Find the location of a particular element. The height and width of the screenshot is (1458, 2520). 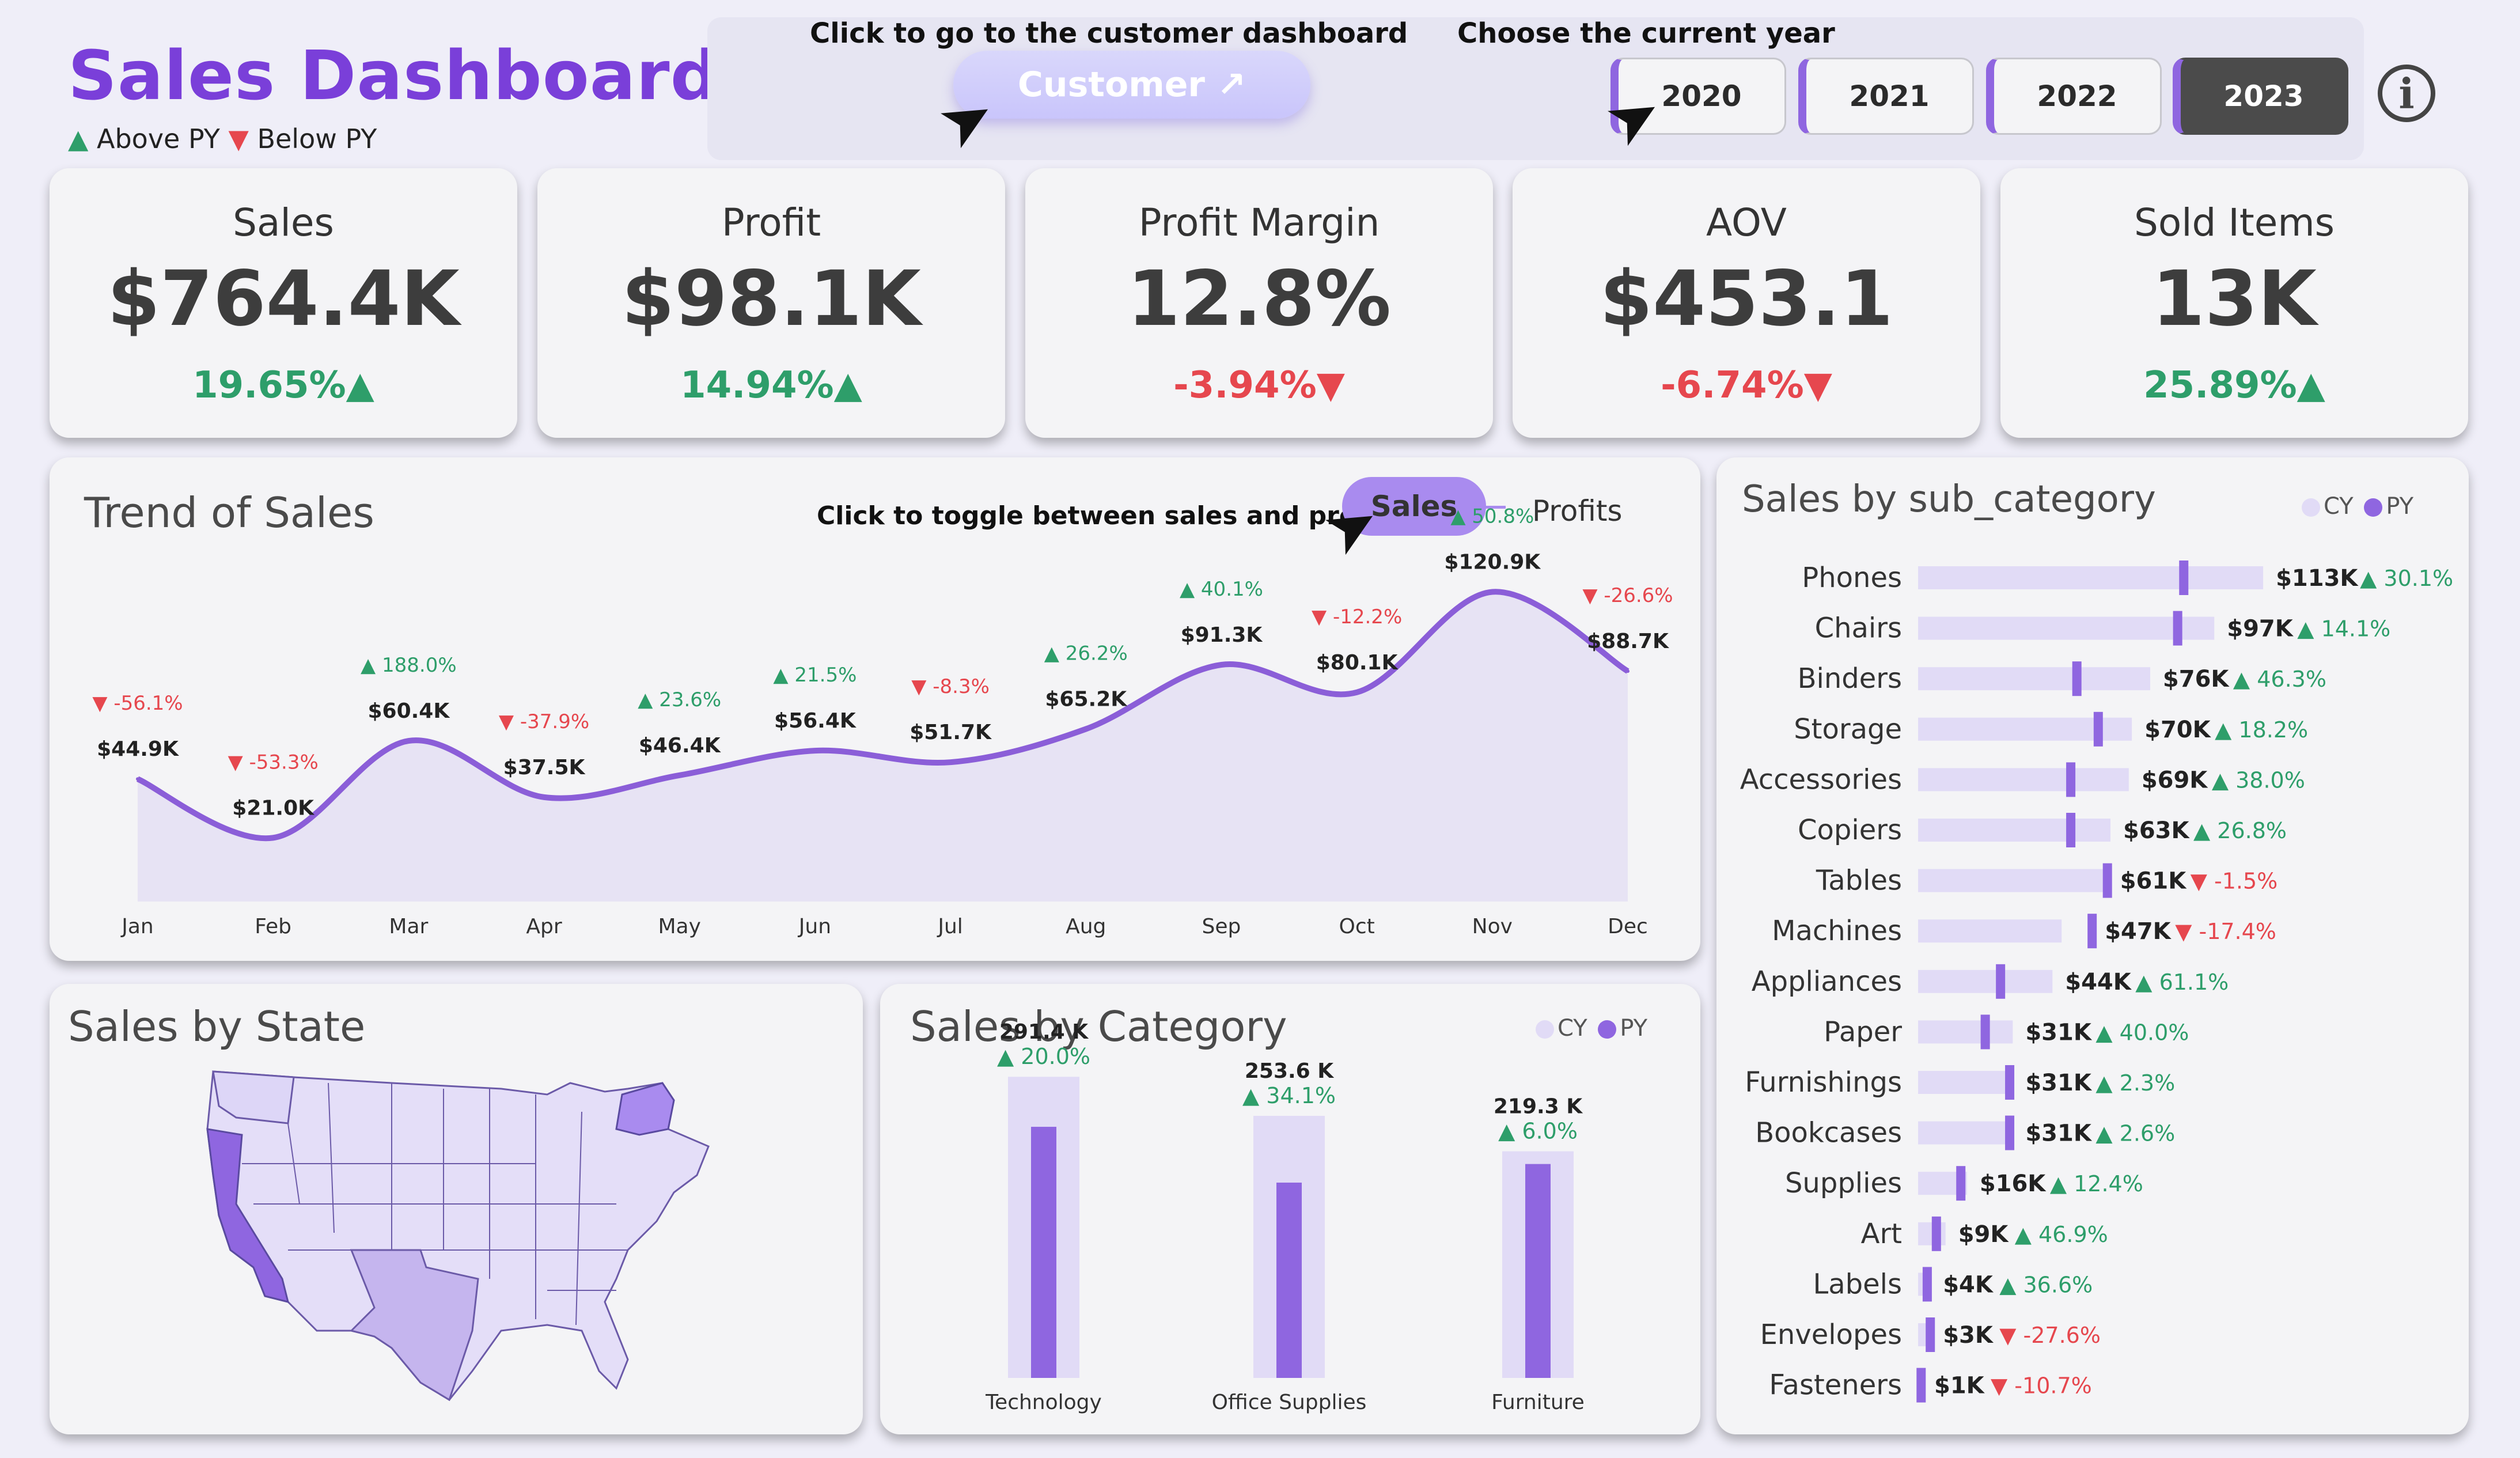

subcategory-change-label: ▼ -27.6% is located at coordinates (2050, 1336).